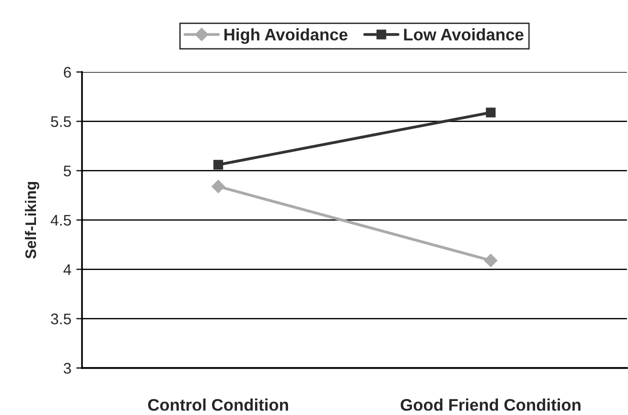  I want to click on y-tick-label: 4.5, so click(60, 220).